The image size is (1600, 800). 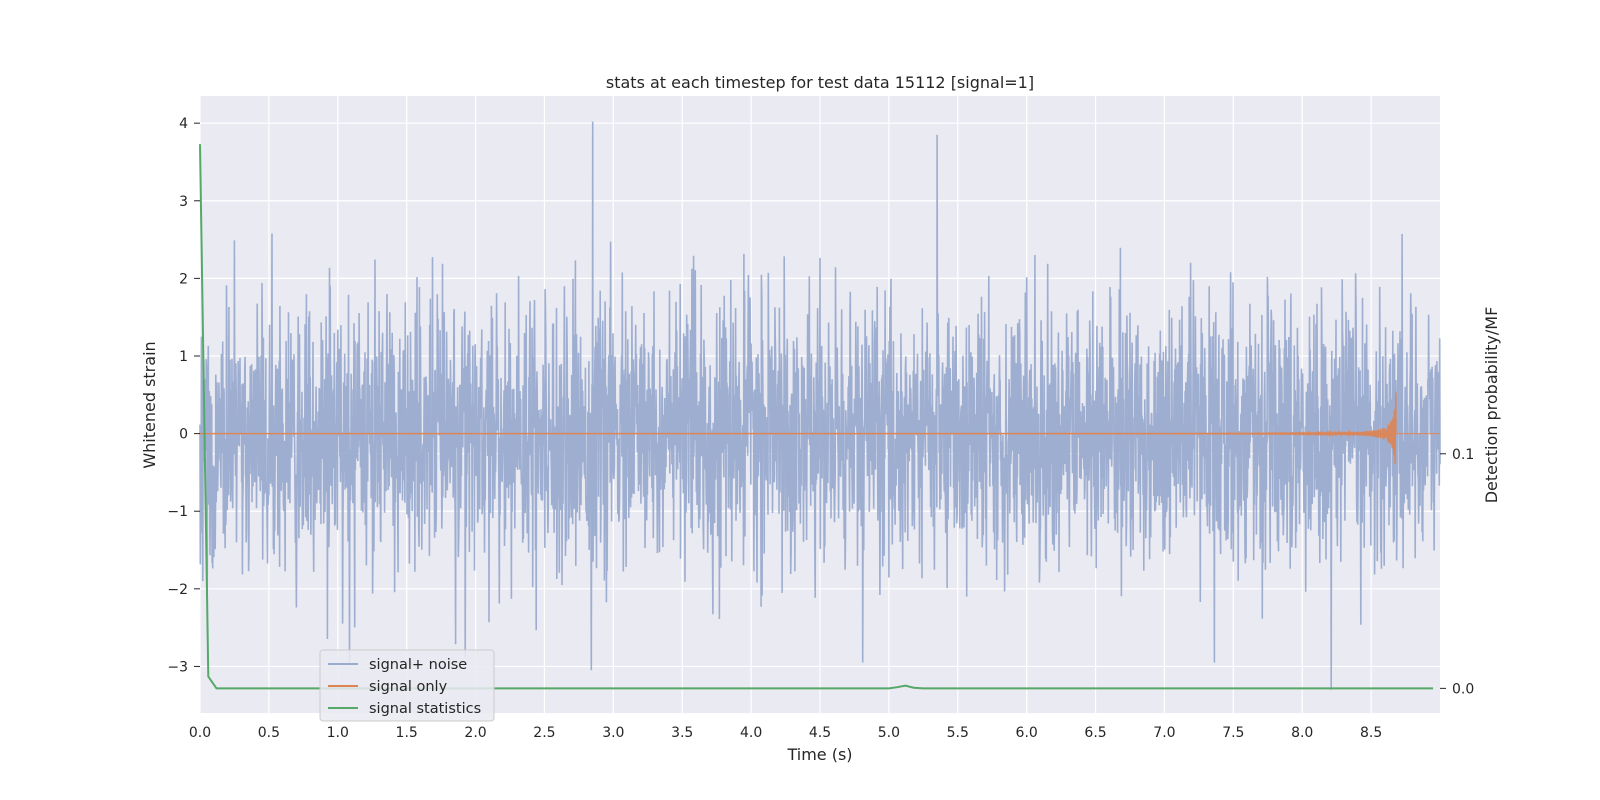 What do you see at coordinates (183, 124) in the screenshot?
I see `y-tick-label: 4` at bounding box center [183, 124].